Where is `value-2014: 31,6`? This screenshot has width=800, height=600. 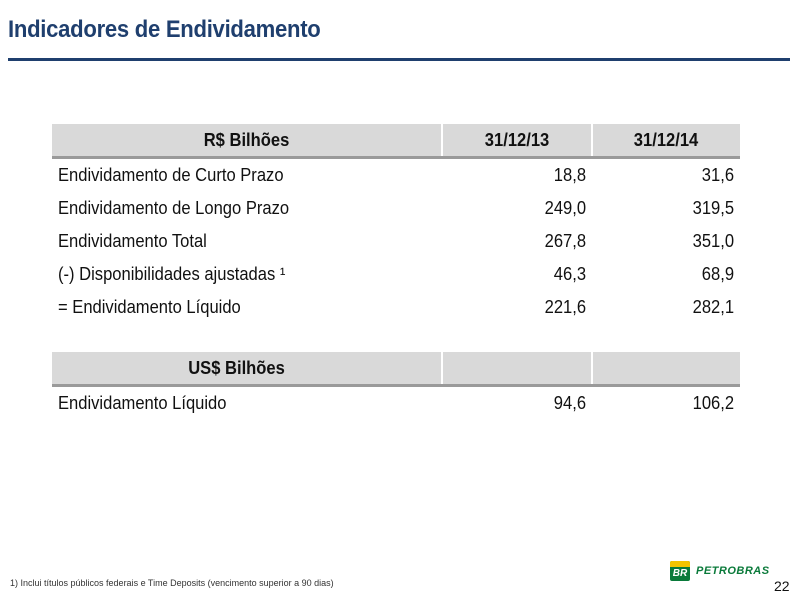
value-2014: 31,6 is located at coordinates (717, 175).